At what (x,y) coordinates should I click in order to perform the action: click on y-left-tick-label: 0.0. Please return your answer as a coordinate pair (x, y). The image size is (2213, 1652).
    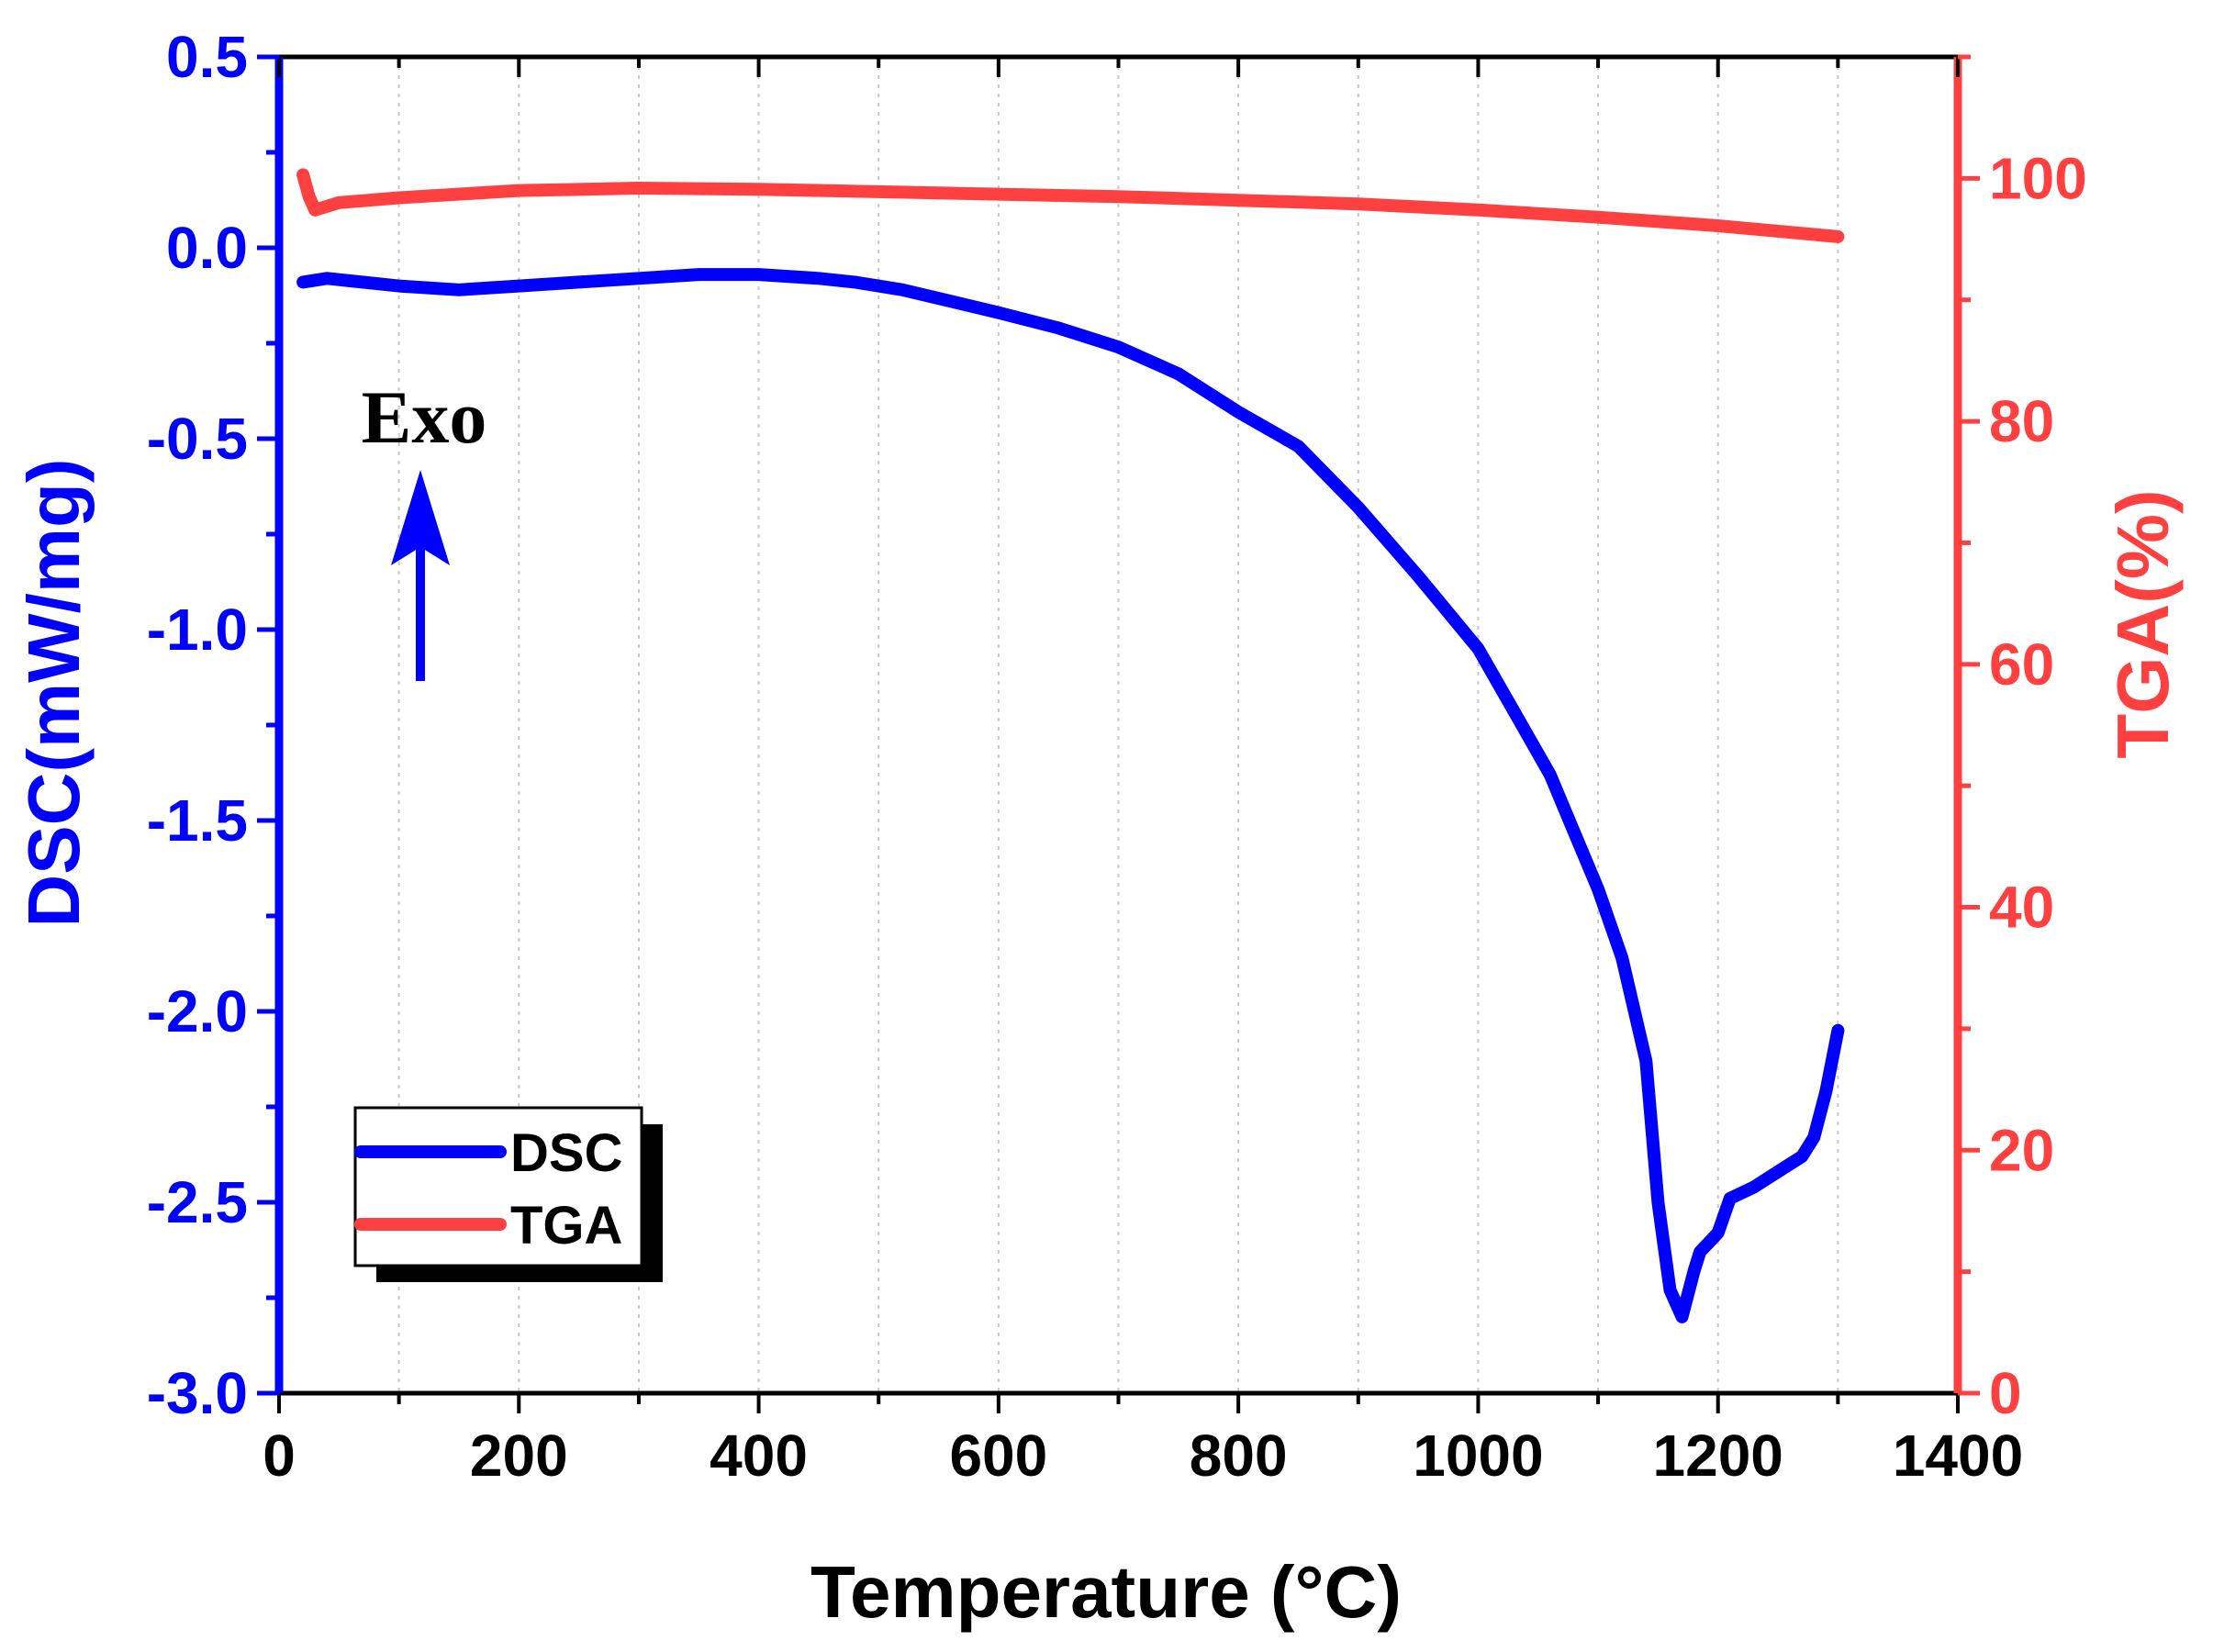
    Looking at the image, I should click on (207, 248).